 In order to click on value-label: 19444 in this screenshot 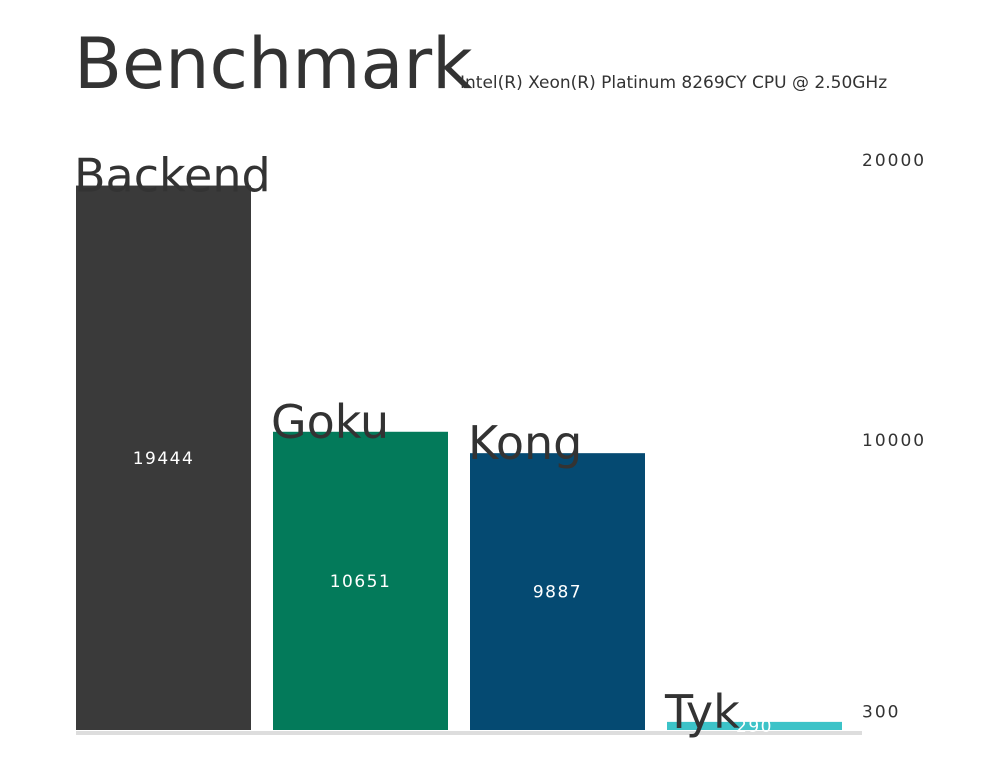, I will do `click(164, 459)`.